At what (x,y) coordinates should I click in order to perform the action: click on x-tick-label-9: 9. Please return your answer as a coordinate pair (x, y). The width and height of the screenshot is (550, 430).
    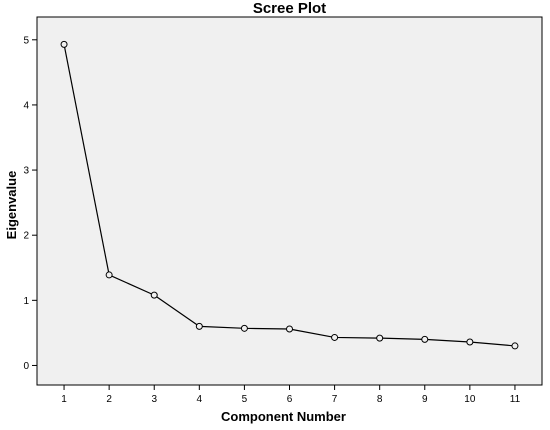
    Looking at the image, I should click on (425, 399).